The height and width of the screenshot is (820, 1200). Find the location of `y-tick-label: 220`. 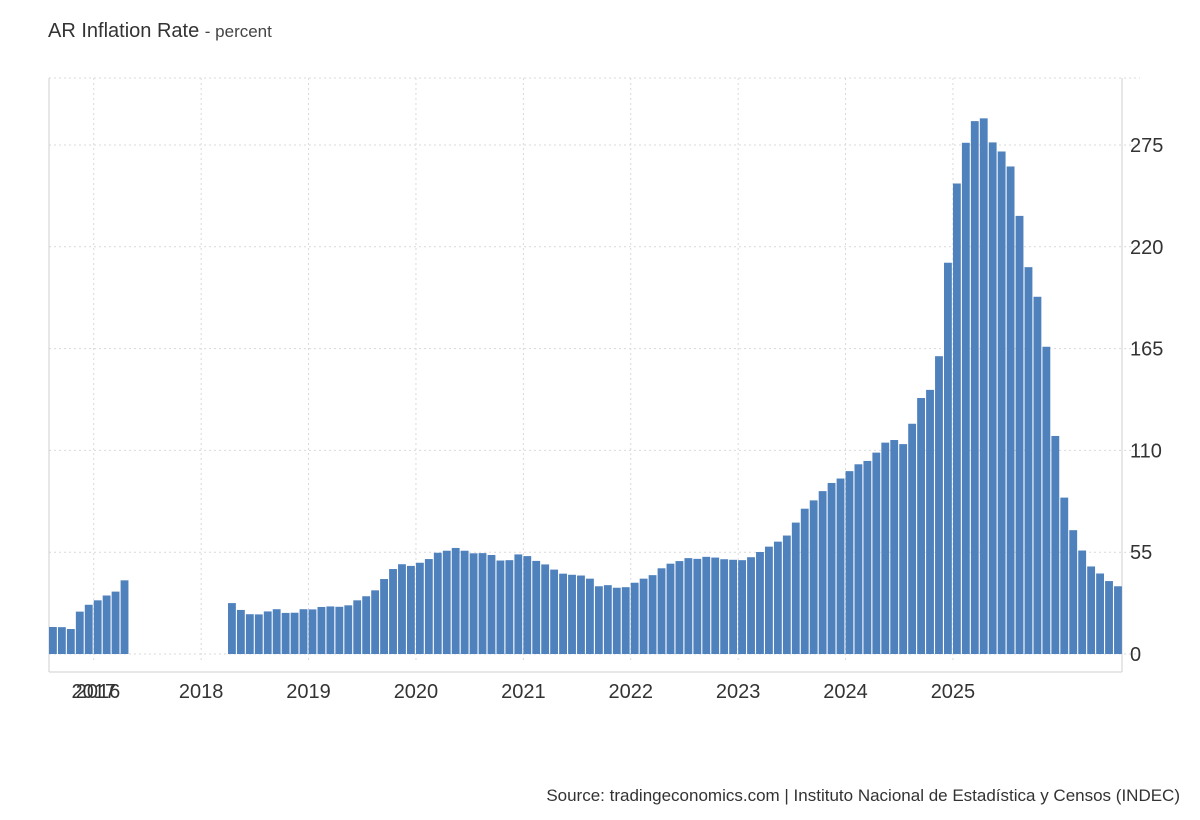

y-tick-label: 220 is located at coordinates (1146, 248).